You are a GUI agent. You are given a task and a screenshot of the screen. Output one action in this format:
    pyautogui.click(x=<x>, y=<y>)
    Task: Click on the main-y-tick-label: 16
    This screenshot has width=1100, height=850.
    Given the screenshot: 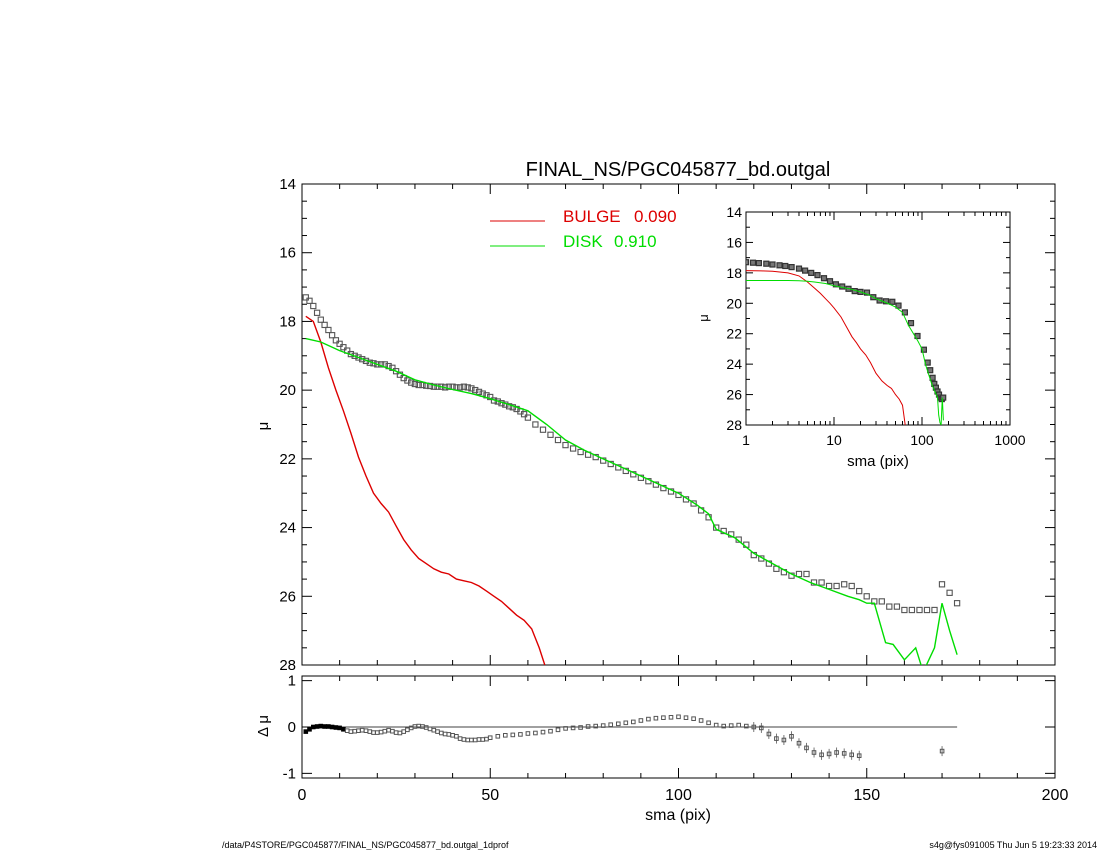 What is the action you would take?
    pyautogui.click(x=287, y=253)
    